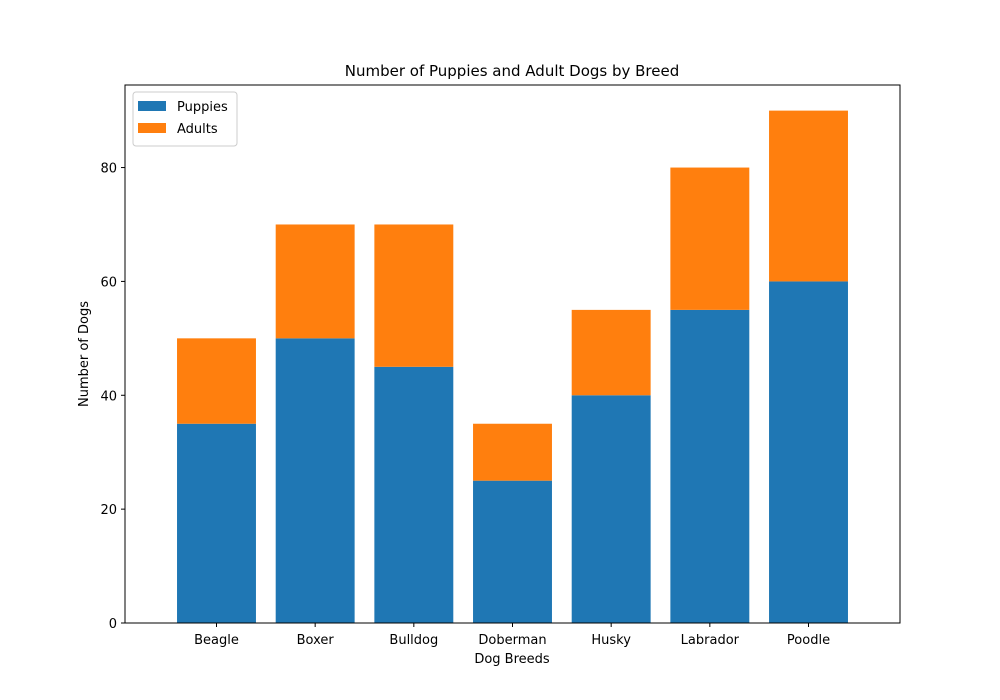  I want to click on bar-adults-bulldog, so click(414, 295).